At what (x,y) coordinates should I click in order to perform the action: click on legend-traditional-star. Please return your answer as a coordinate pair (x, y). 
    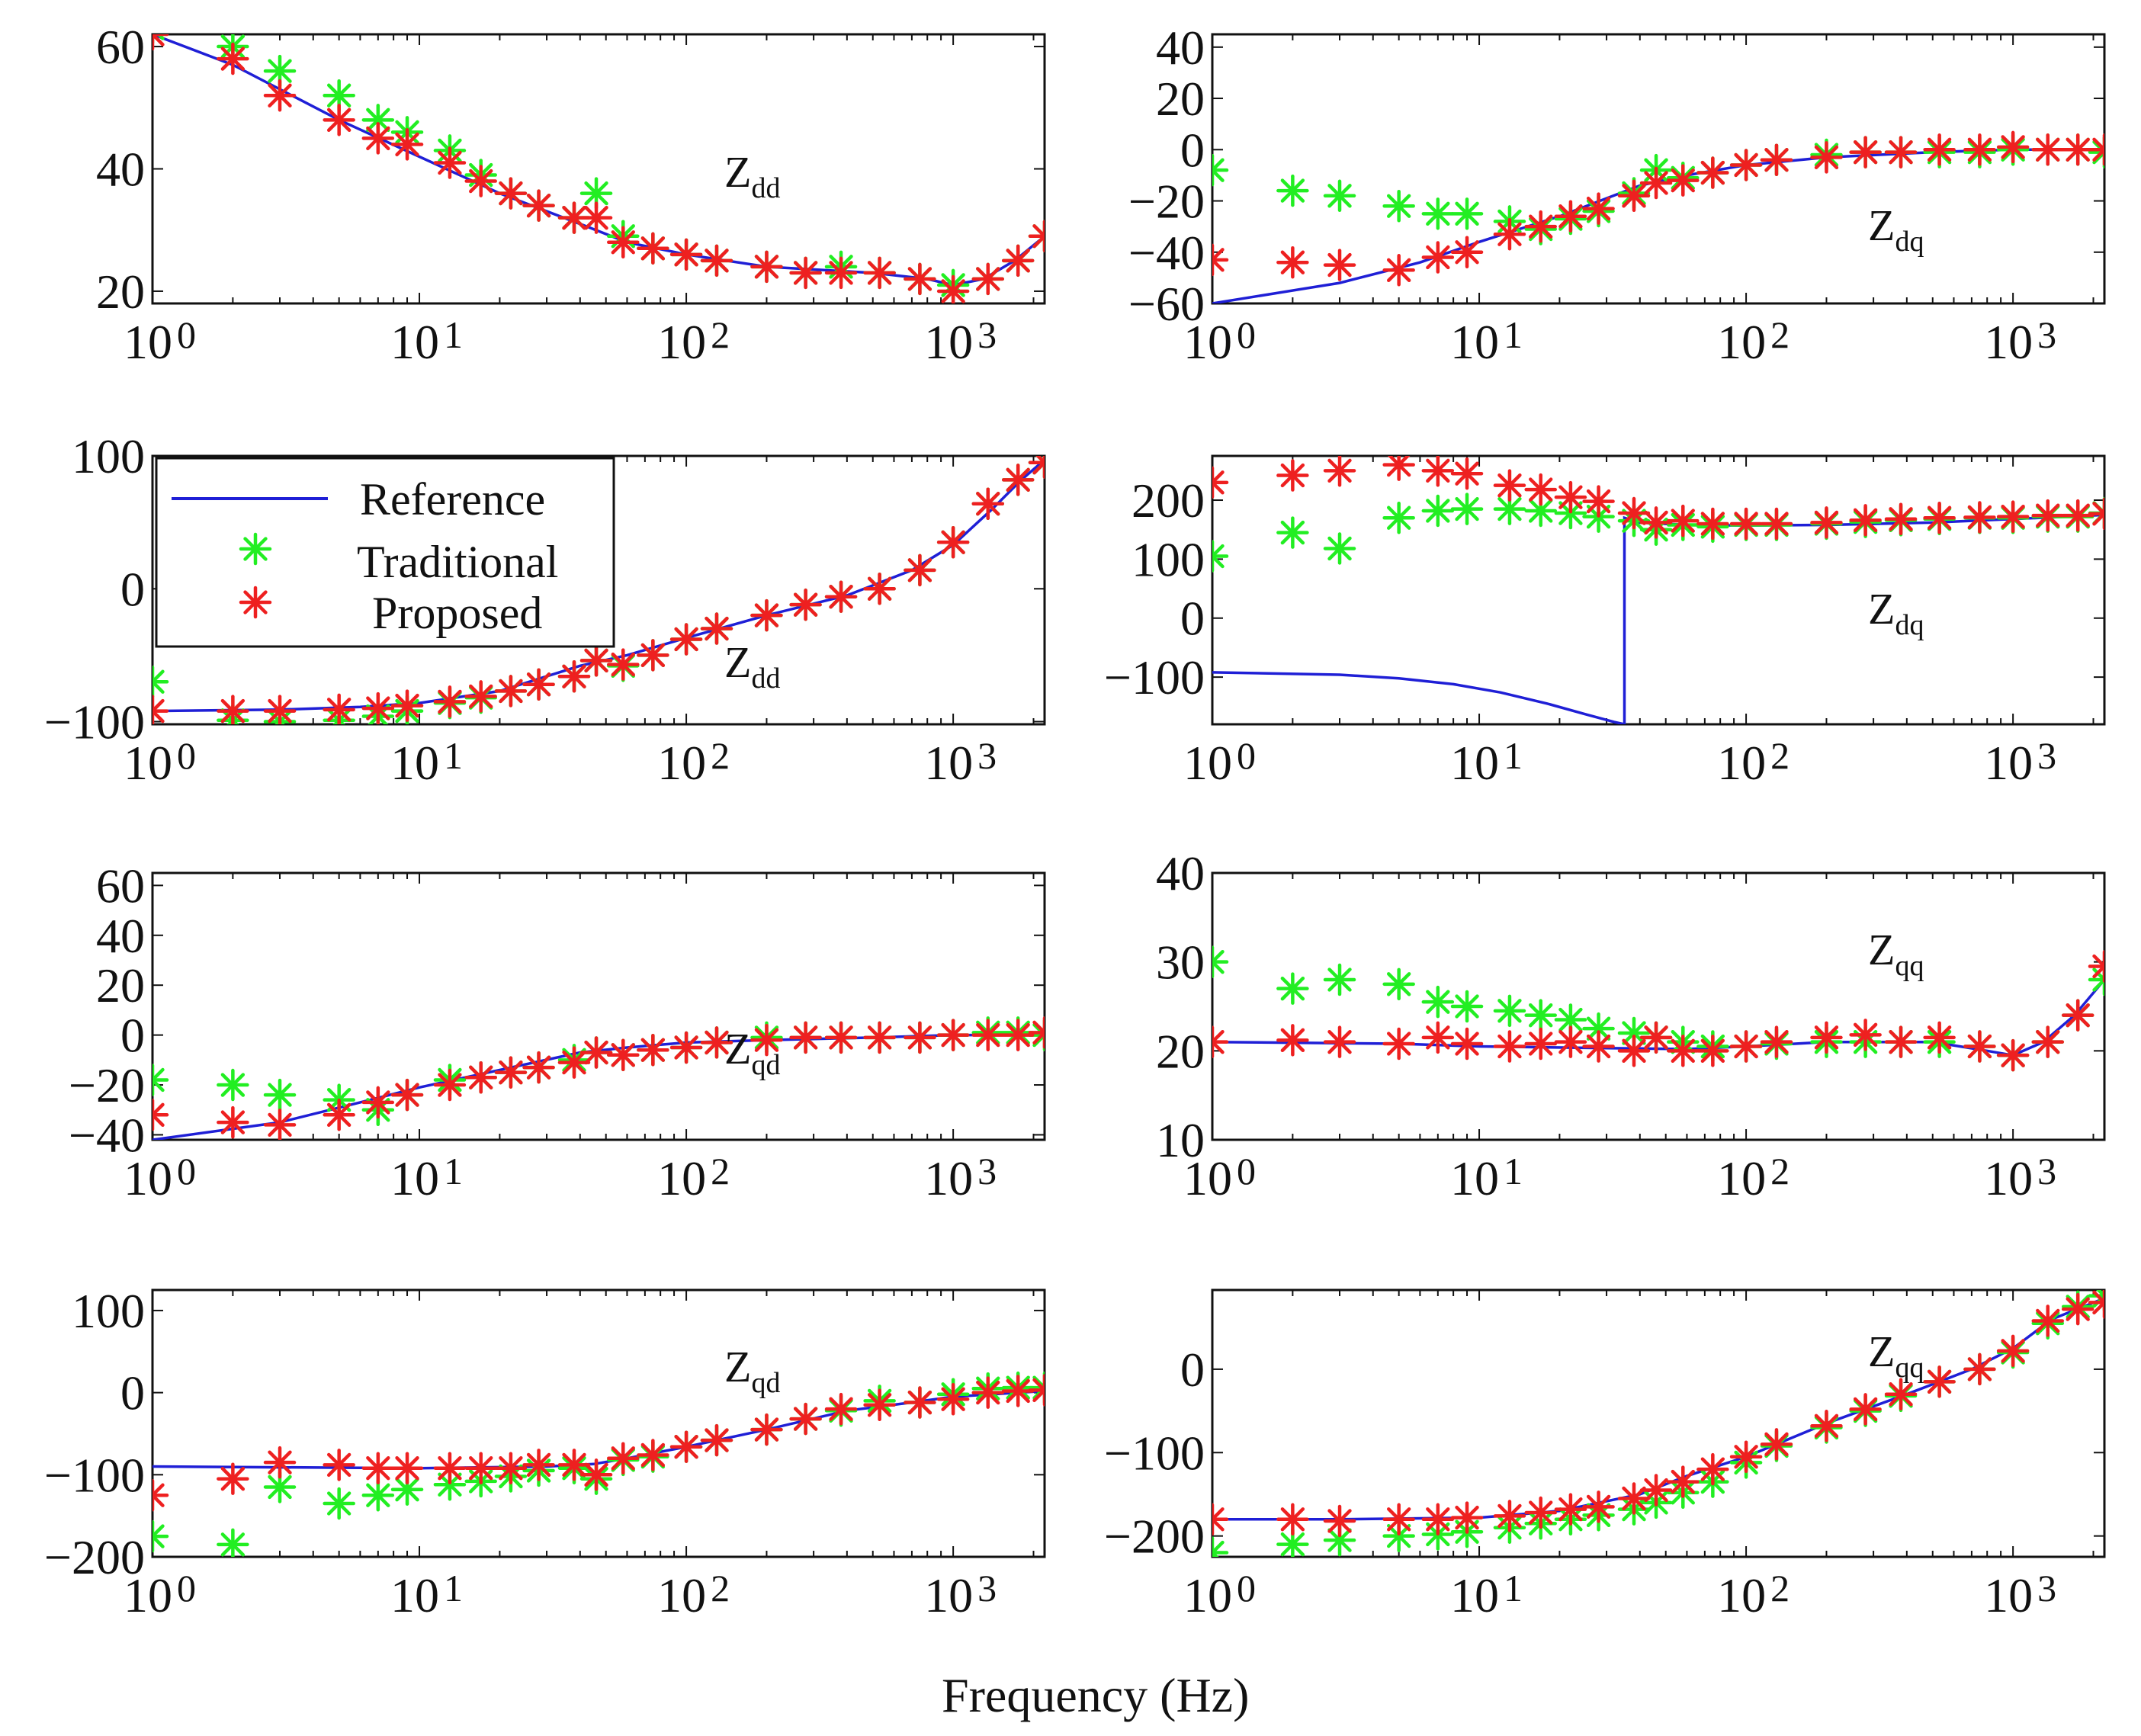
    Looking at the image, I should click on (255, 549).